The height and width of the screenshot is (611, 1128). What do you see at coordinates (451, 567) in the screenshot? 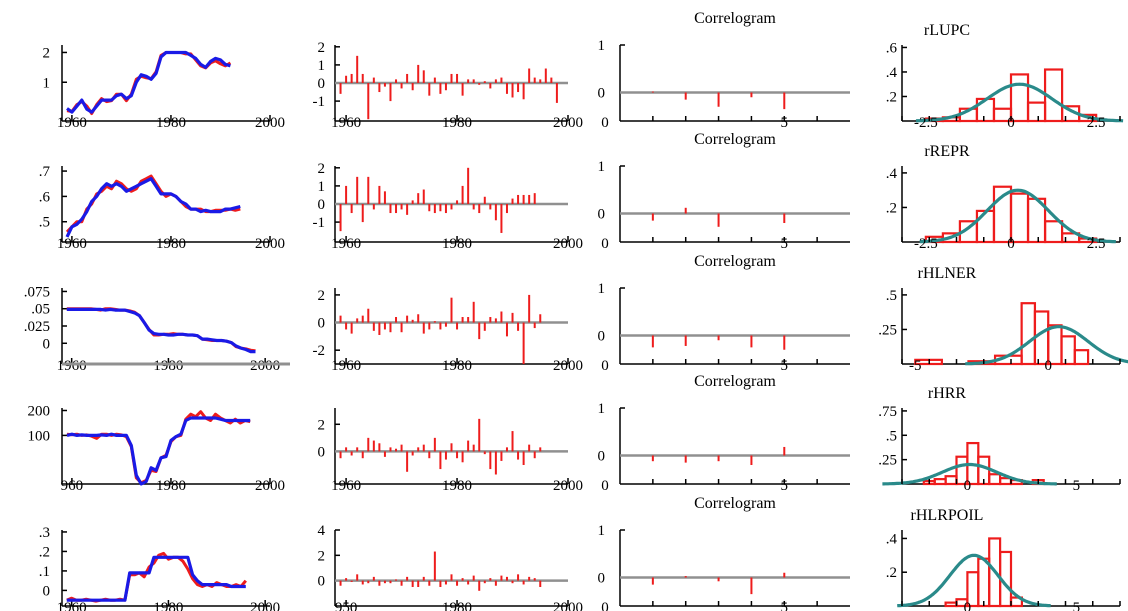
I see `panel-residuals-row-5: 0 2 4 950 1980 2000` at bounding box center [451, 567].